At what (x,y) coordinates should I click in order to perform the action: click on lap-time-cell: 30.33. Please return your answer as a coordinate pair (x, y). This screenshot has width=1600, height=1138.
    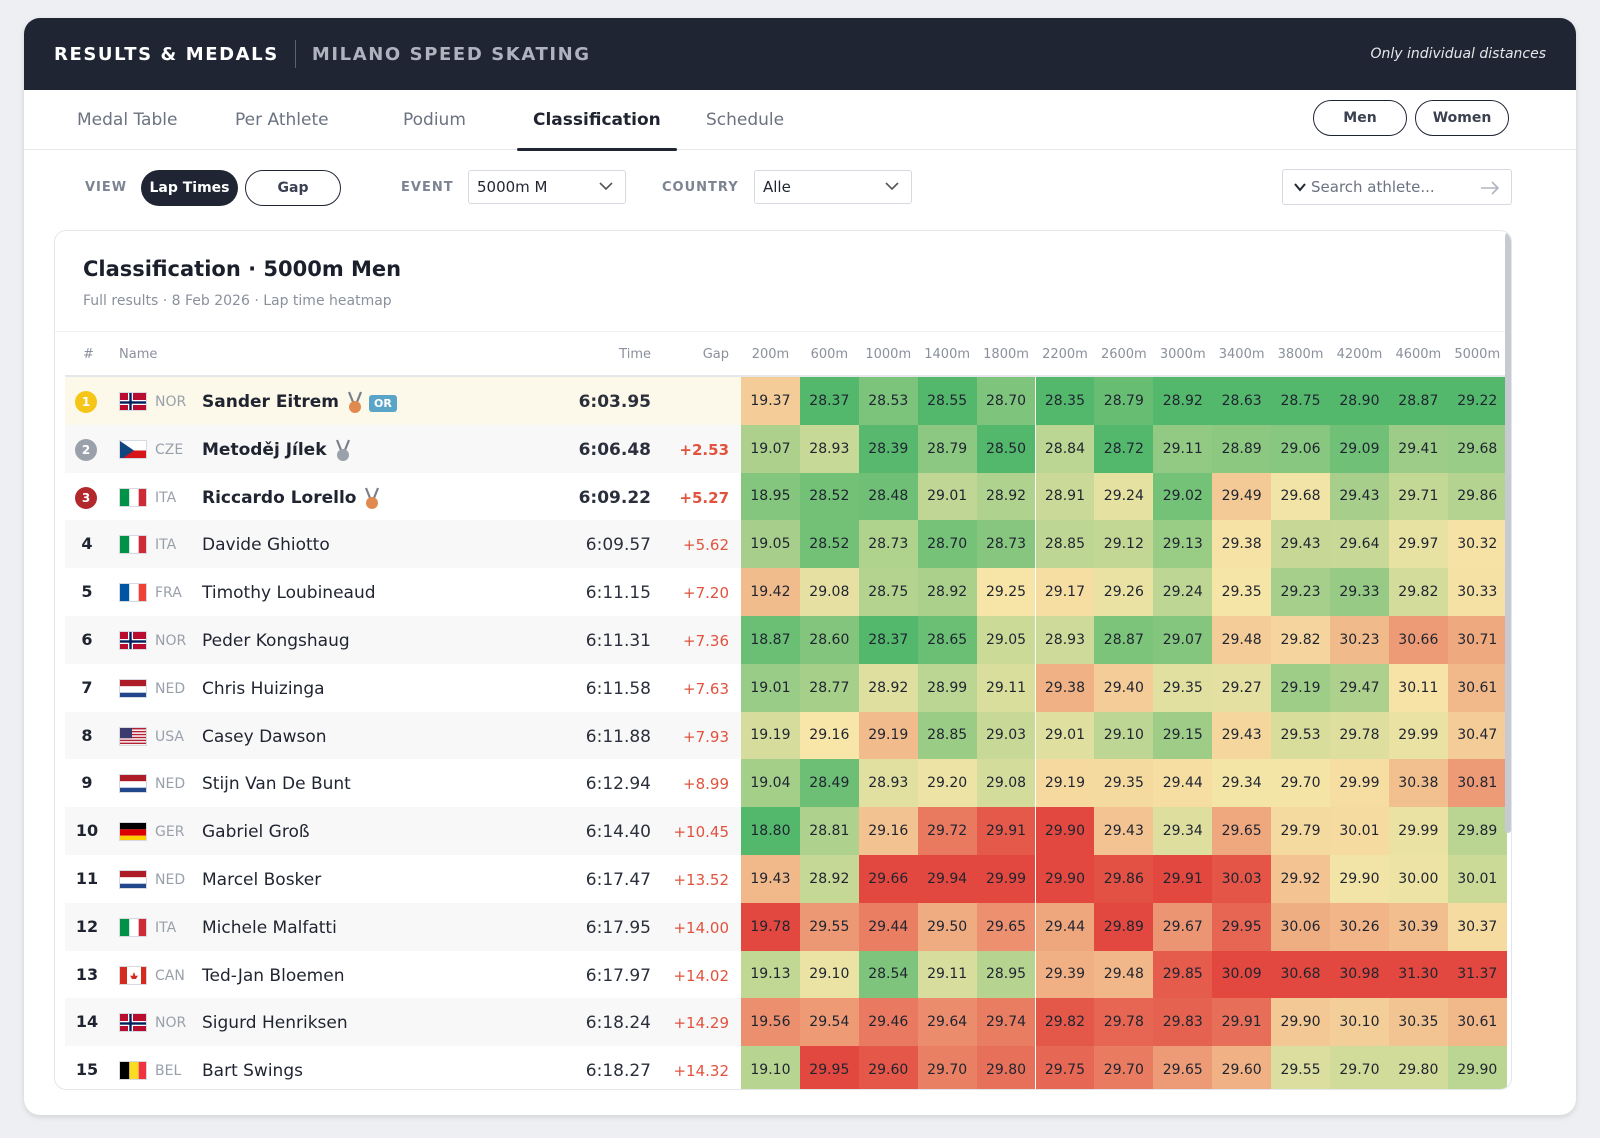
    Looking at the image, I should click on (1477, 592).